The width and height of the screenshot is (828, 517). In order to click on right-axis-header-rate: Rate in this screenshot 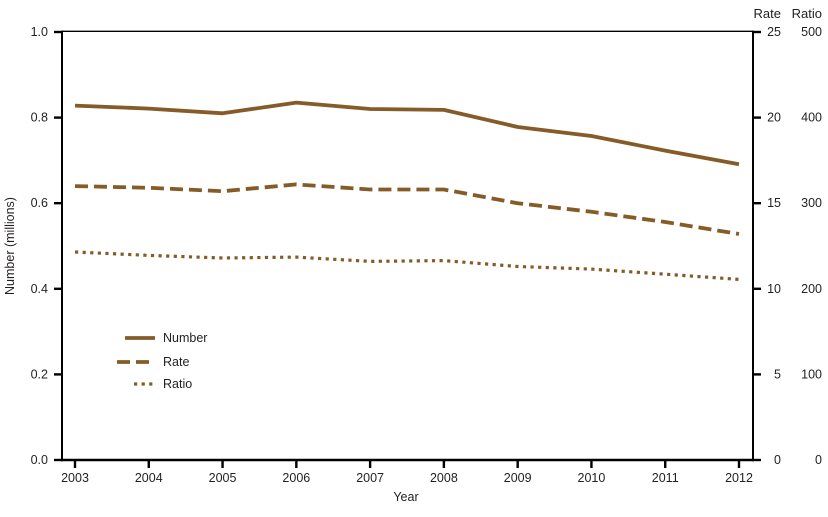, I will do `click(767, 13)`.